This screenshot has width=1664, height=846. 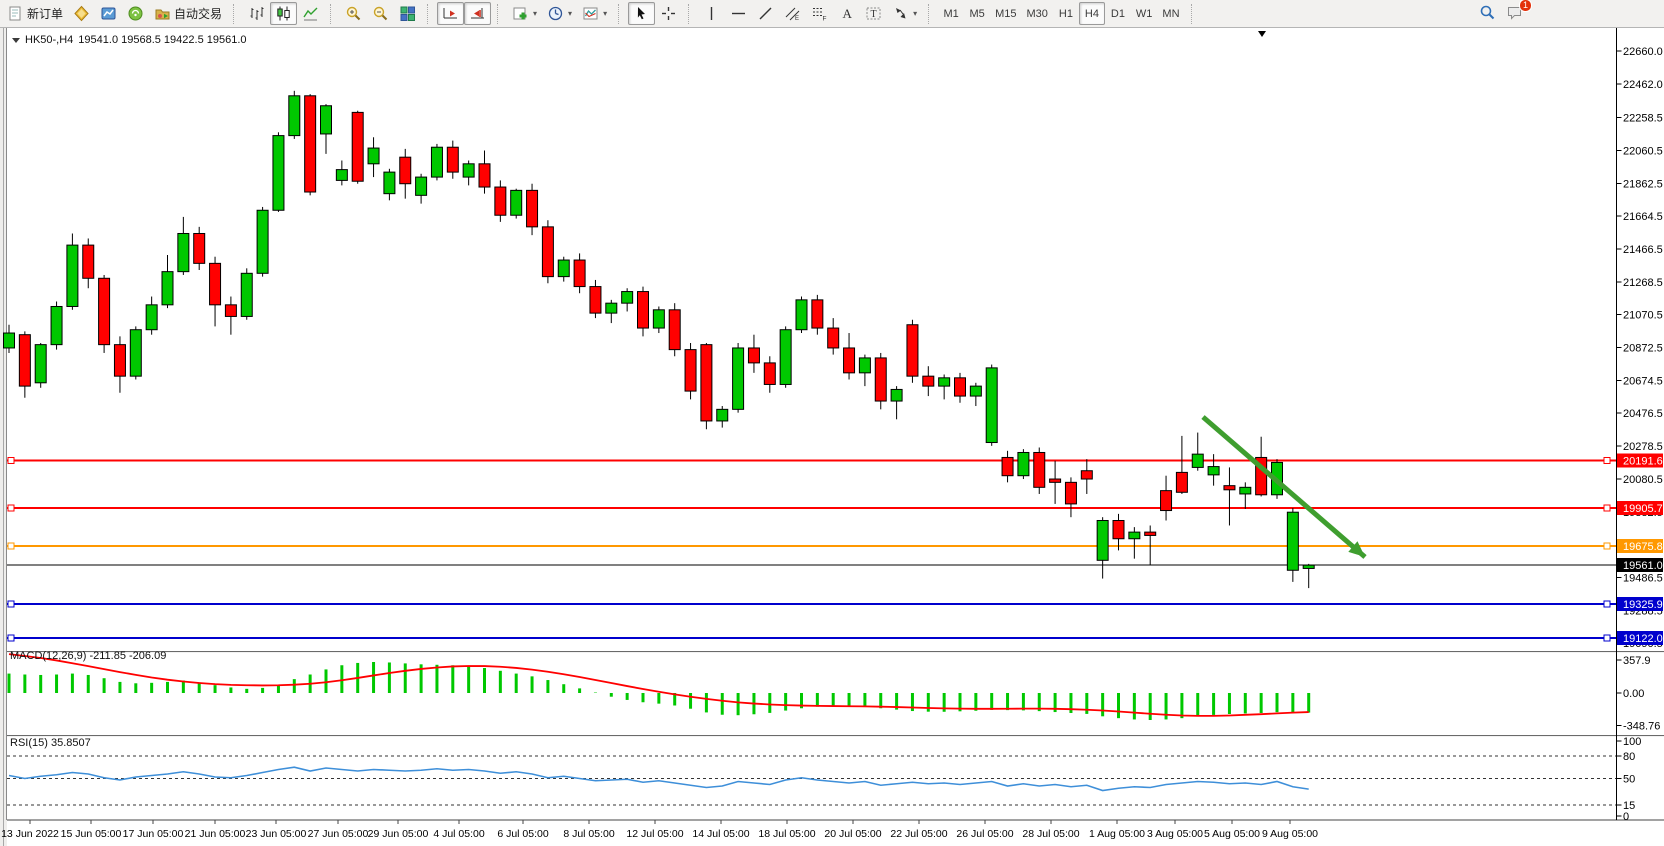 What do you see at coordinates (559, 13) in the screenshot?
I see `periods-button: ▾` at bounding box center [559, 13].